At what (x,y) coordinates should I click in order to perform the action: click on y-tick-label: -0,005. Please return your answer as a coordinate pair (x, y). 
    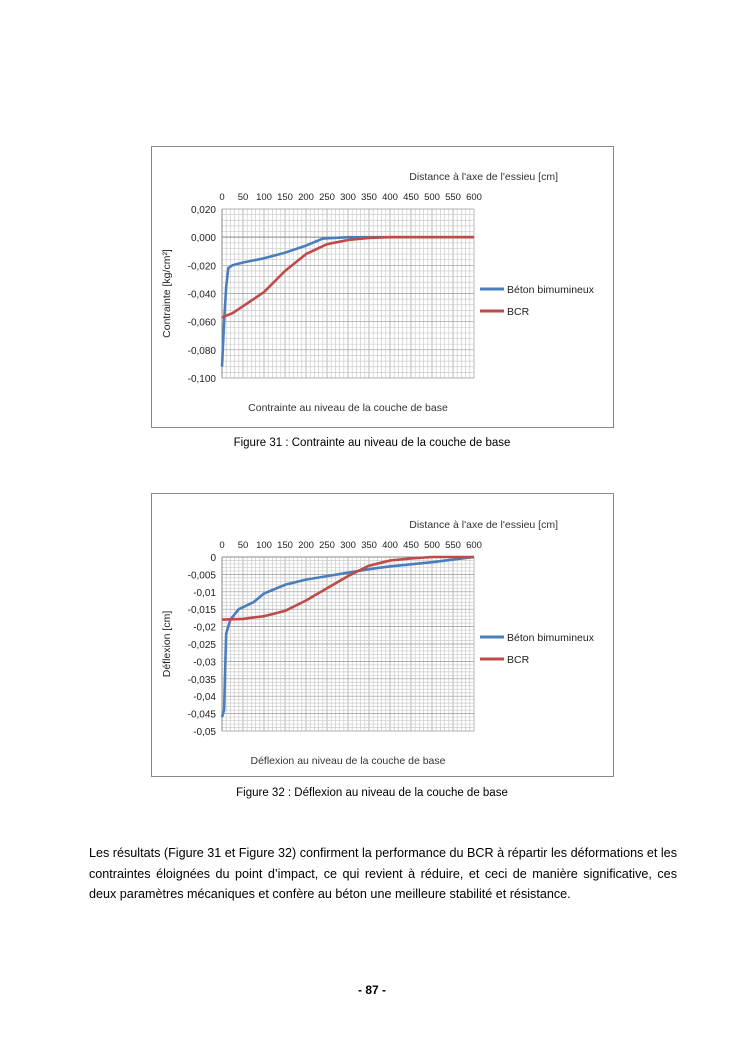
    Looking at the image, I should click on (202, 575).